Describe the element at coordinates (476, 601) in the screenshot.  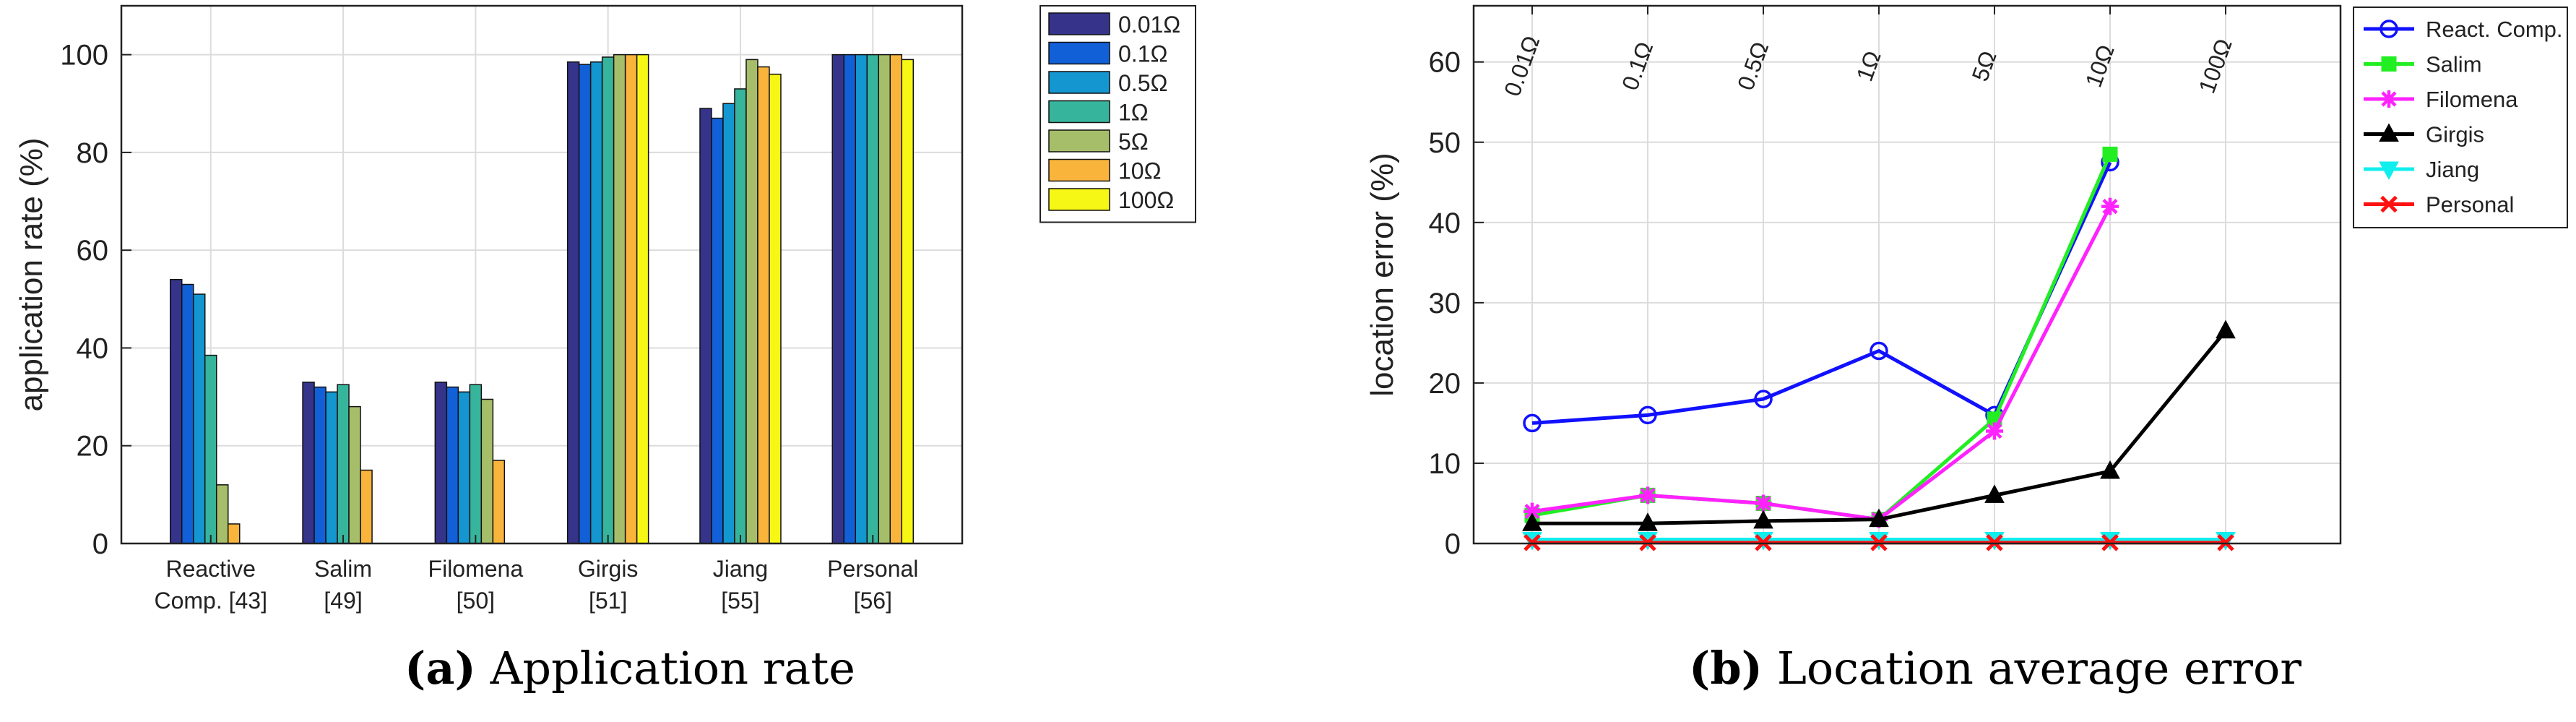
I see `x-tick-label: [50]` at that location.